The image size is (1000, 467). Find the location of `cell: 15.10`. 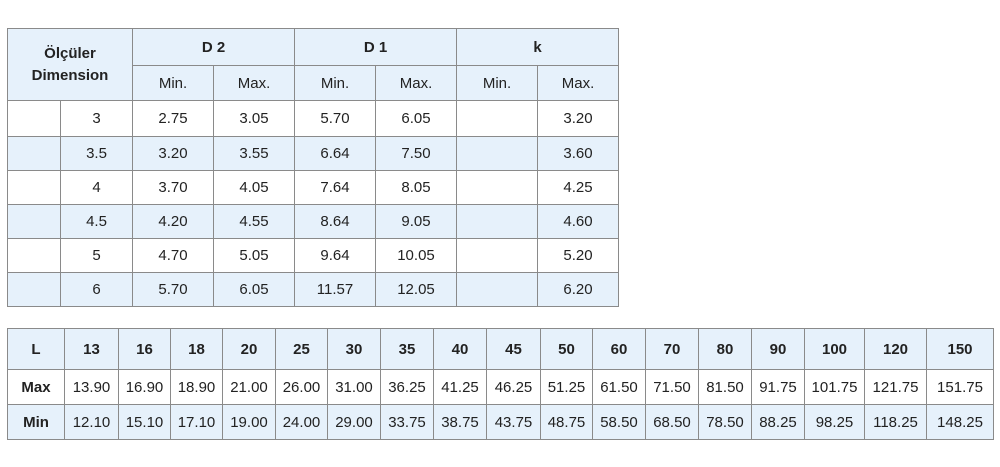

cell: 15.10 is located at coordinates (144, 422).